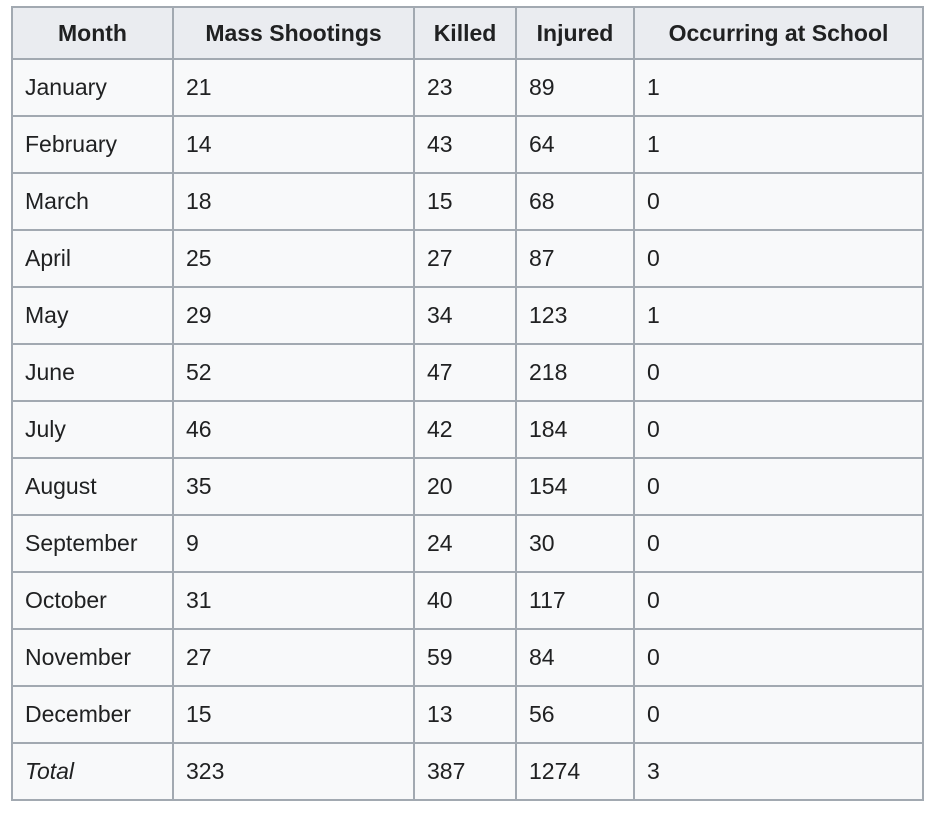 The height and width of the screenshot is (814, 932). I want to click on cell-killed: 34, so click(465, 315).